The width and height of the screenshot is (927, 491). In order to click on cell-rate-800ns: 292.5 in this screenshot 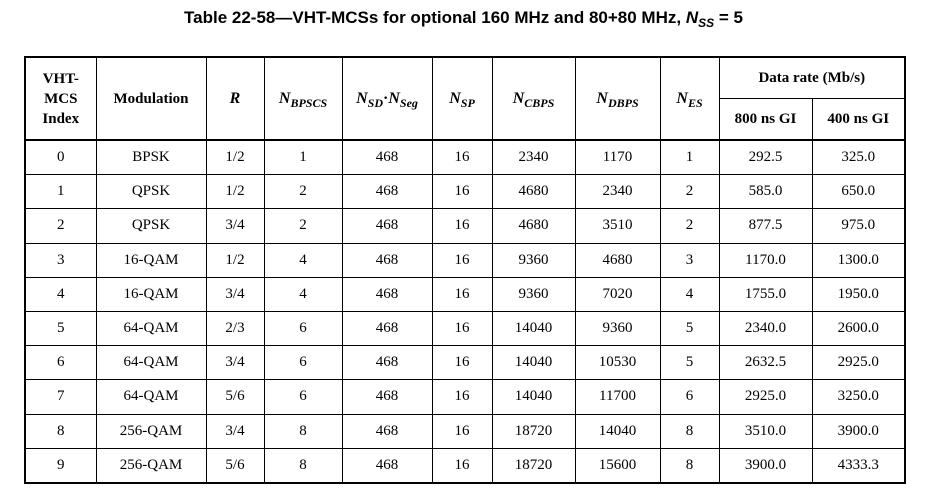, I will do `click(765, 157)`.